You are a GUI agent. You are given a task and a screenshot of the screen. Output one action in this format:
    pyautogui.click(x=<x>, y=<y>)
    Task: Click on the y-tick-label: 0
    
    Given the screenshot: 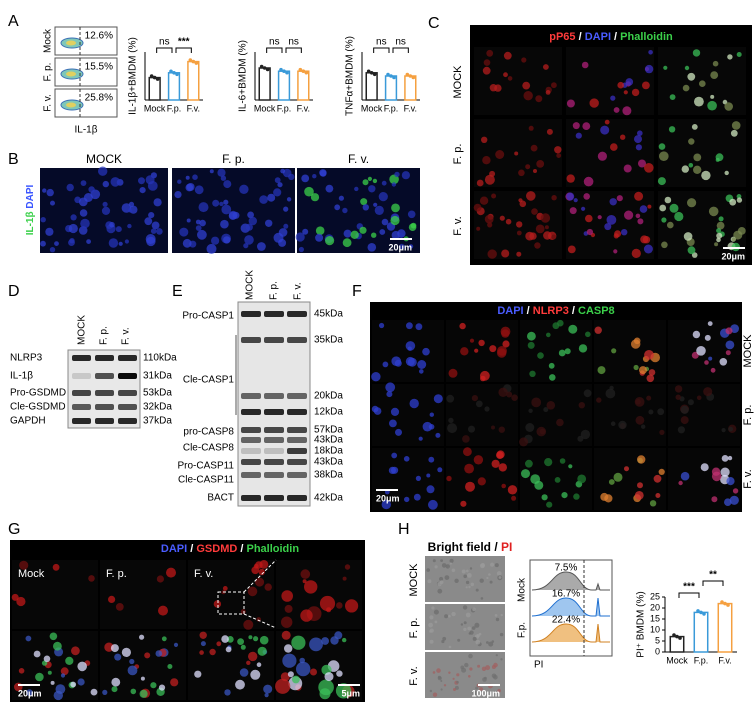 What is the action you would take?
    pyautogui.click(x=657, y=651)
    